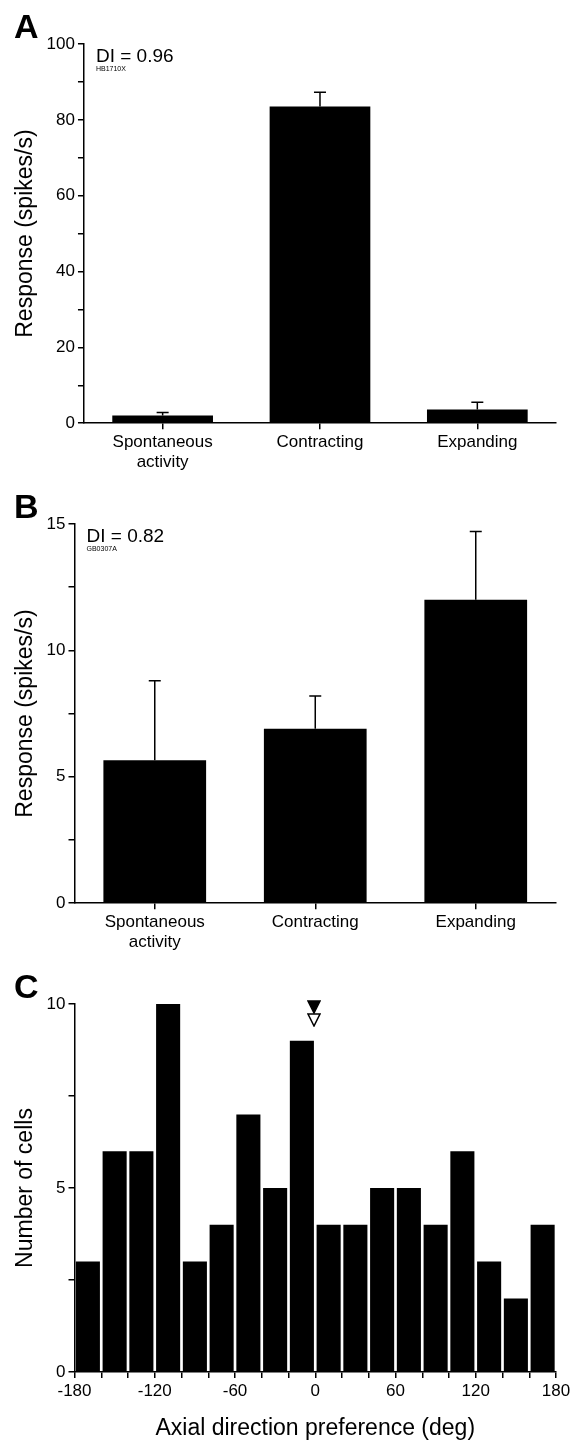  Describe the element at coordinates (134, 55) in the screenshot. I see `annotation: DI = 0.96` at that location.